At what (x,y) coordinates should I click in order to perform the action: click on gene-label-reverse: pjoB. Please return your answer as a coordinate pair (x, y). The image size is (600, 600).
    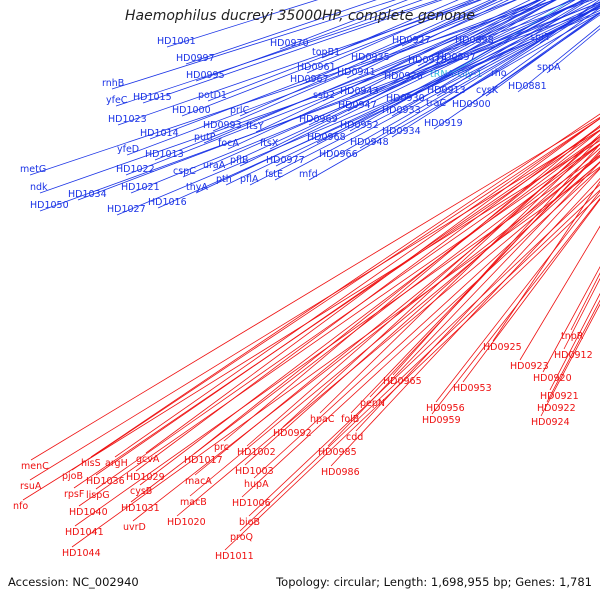
    Looking at the image, I should click on (72, 476).